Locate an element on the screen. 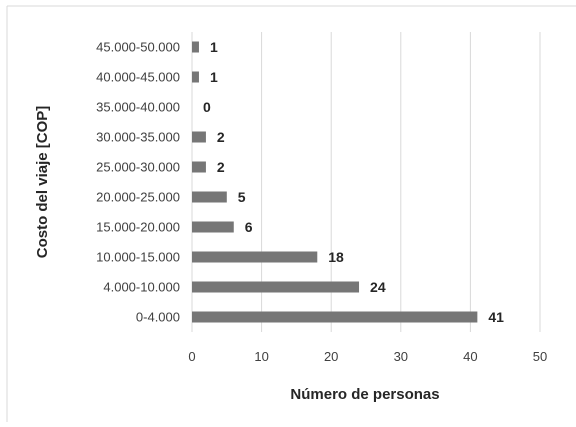 This screenshot has width=576, height=427. x-tick-labels: 0 10 20 30 40 50 is located at coordinates (367, 356).